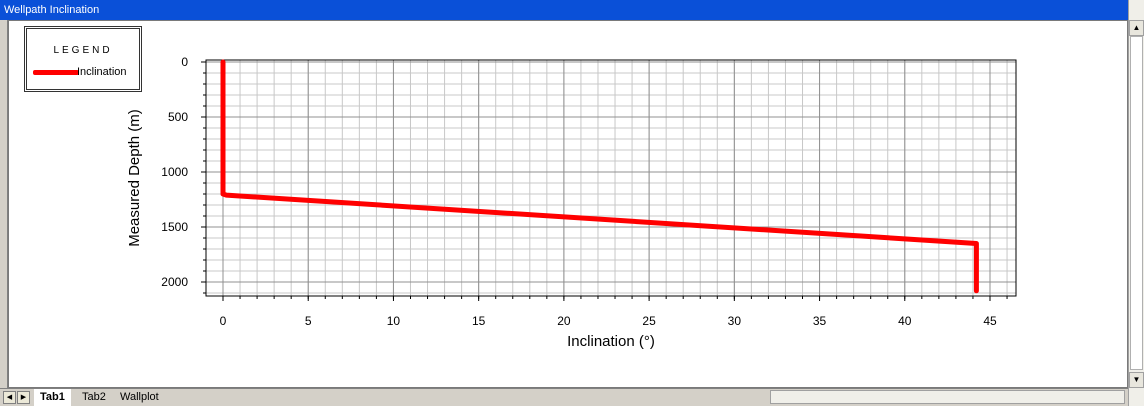 This screenshot has width=1144, height=406. What do you see at coordinates (56, 72) in the screenshot?
I see `legend-line-swatch` at bounding box center [56, 72].